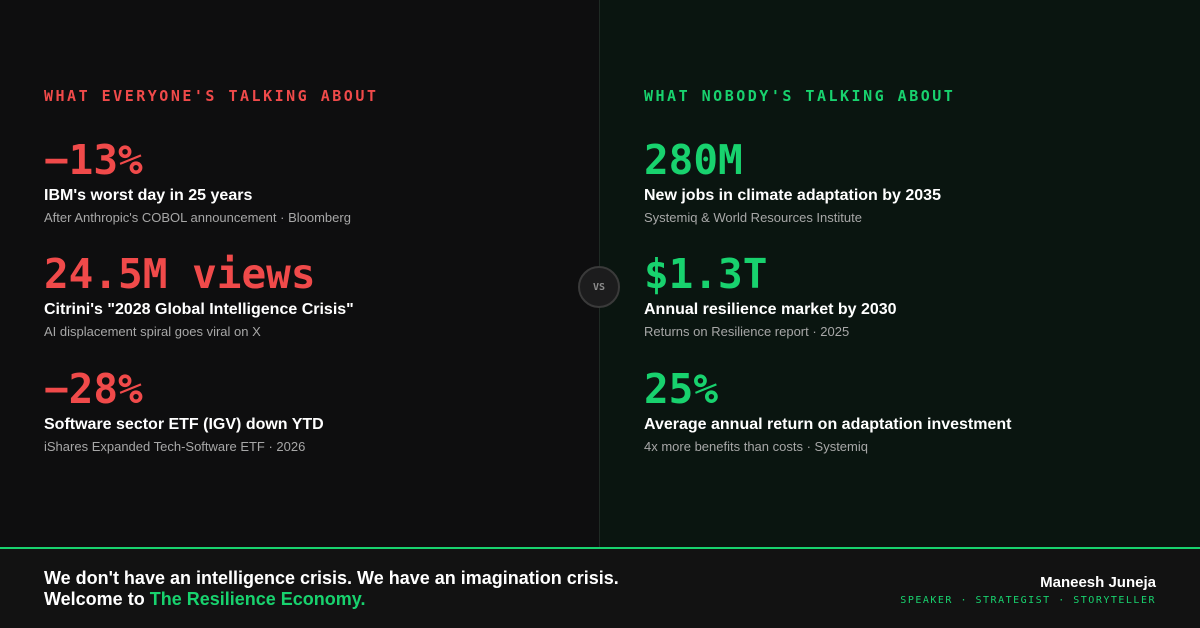 The width and height of the screenshot is (1200, 628). Describe the element at coordinates (681, 389) in the screenshot. I see `stat-value: 25%` at that location.